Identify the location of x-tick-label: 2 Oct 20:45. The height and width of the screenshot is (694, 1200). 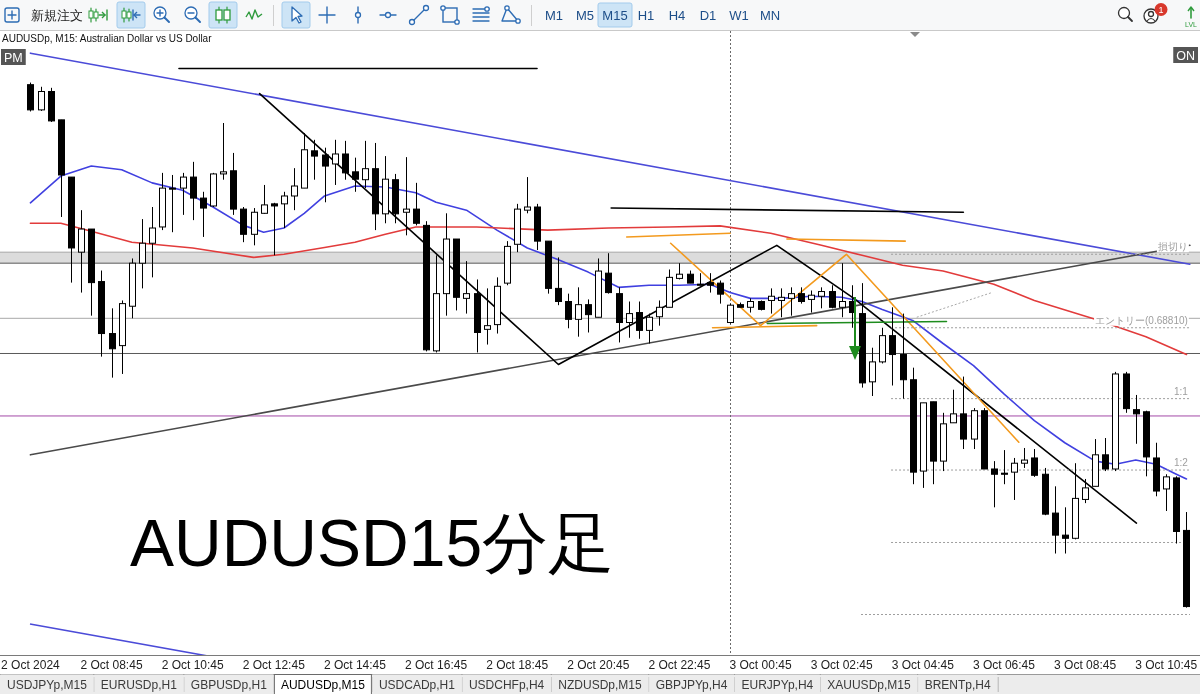
(598, 665).